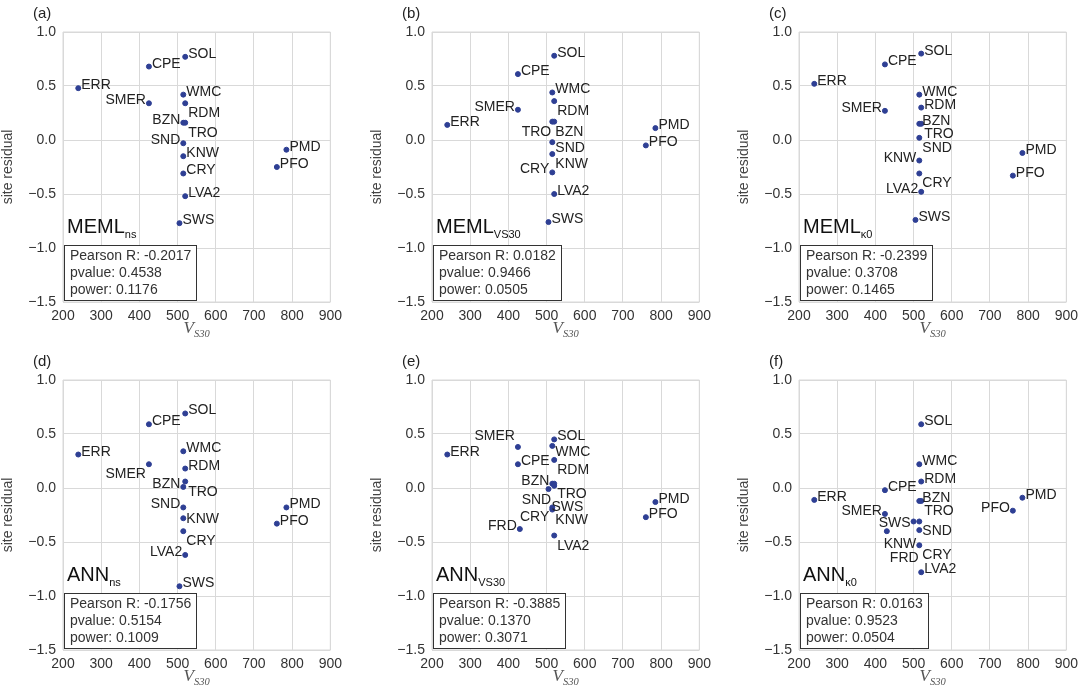  I want to click on annotation: Pearson R: -0.2399, so click(867, 255).